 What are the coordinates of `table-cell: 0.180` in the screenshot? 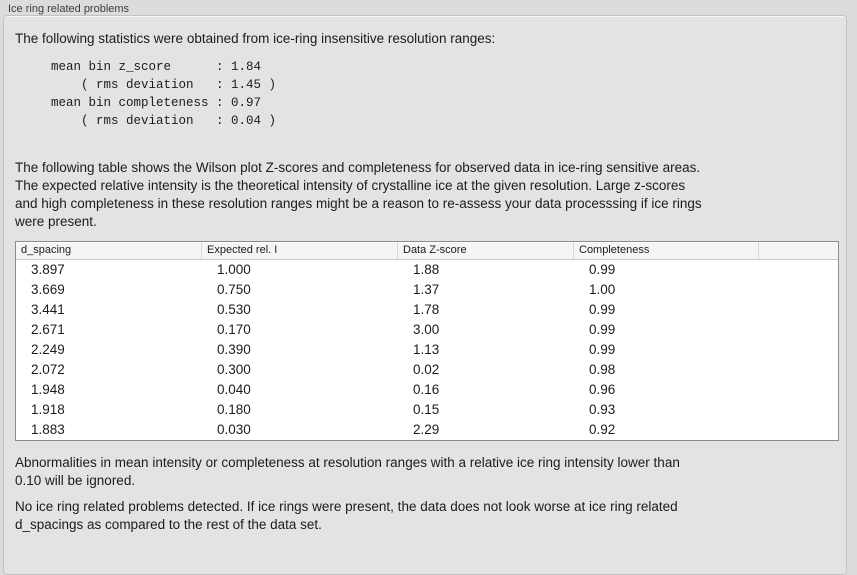 It's located at (234, 409).